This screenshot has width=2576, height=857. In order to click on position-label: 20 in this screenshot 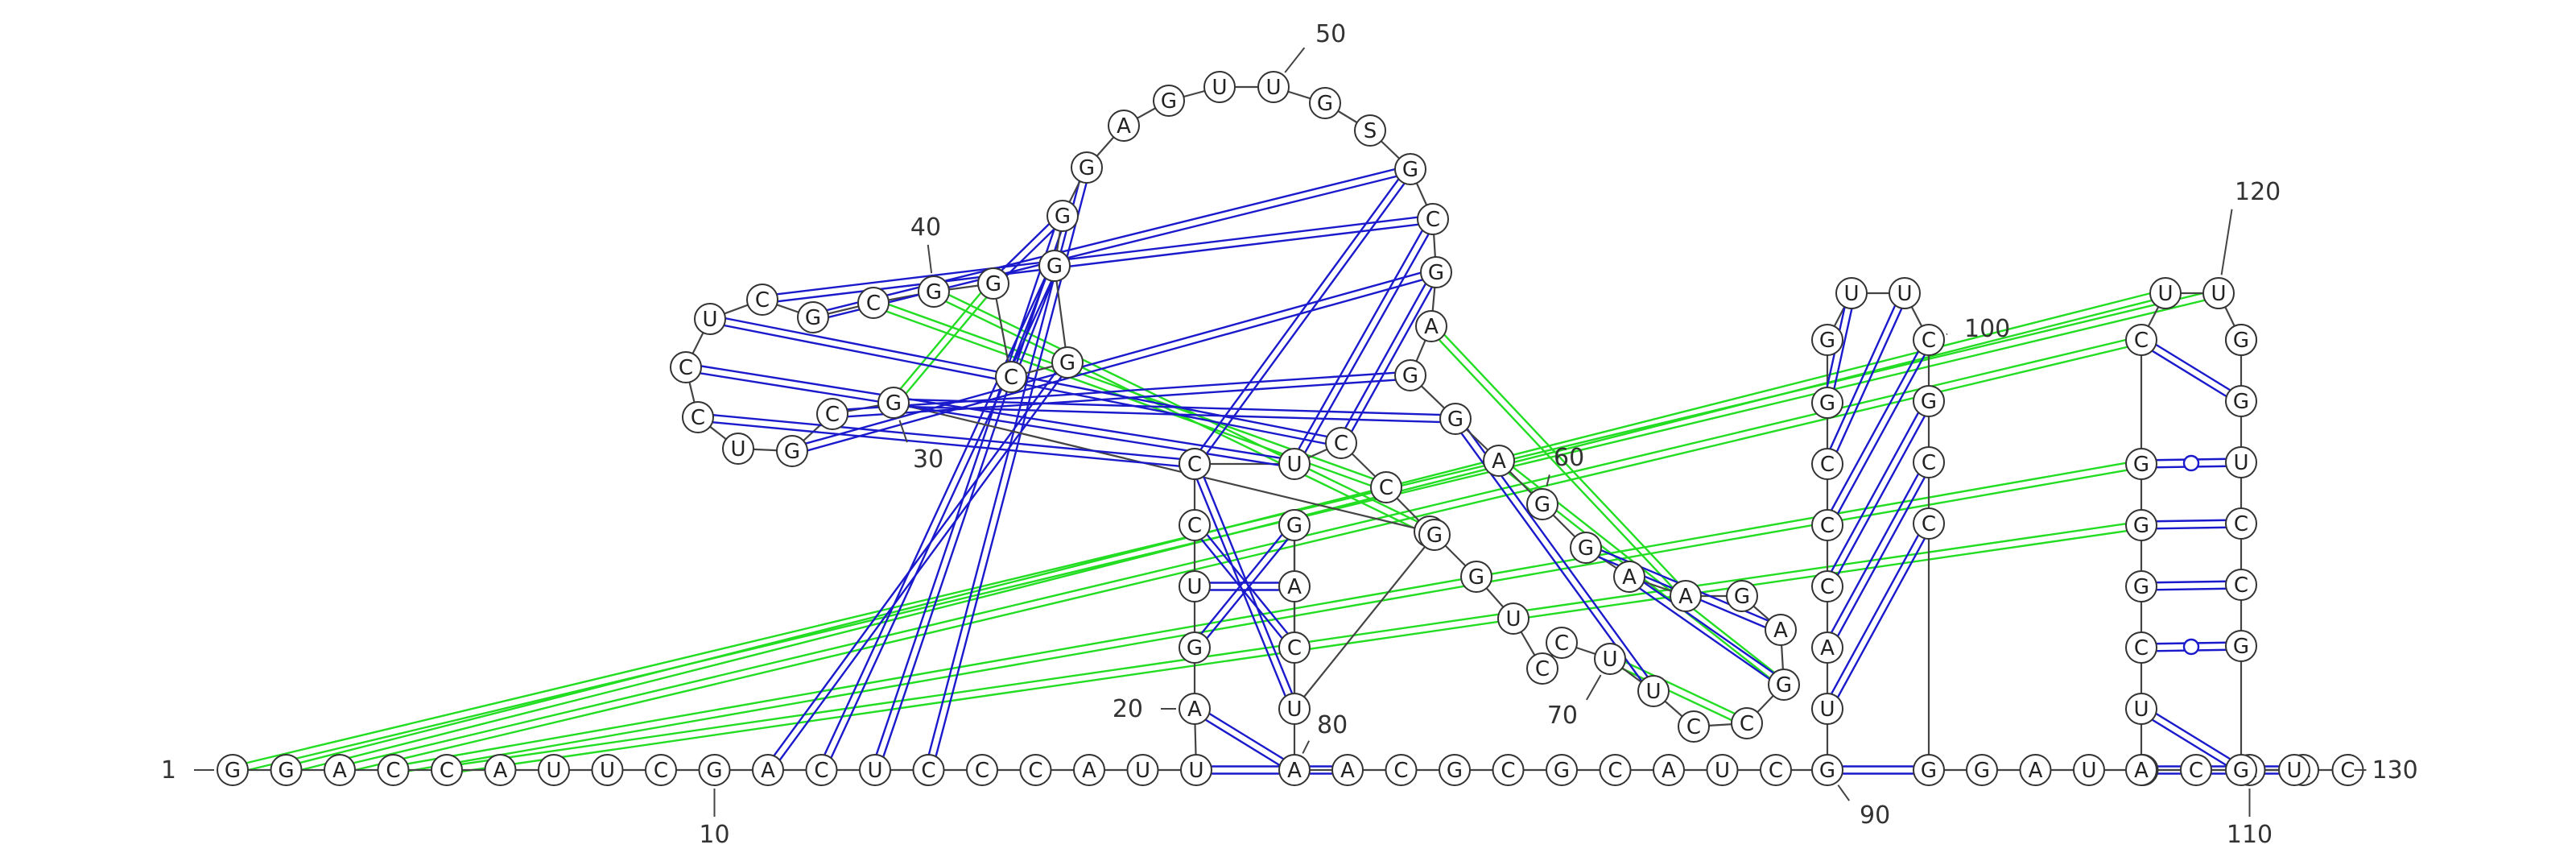, I will do `click(1128, 709)`.